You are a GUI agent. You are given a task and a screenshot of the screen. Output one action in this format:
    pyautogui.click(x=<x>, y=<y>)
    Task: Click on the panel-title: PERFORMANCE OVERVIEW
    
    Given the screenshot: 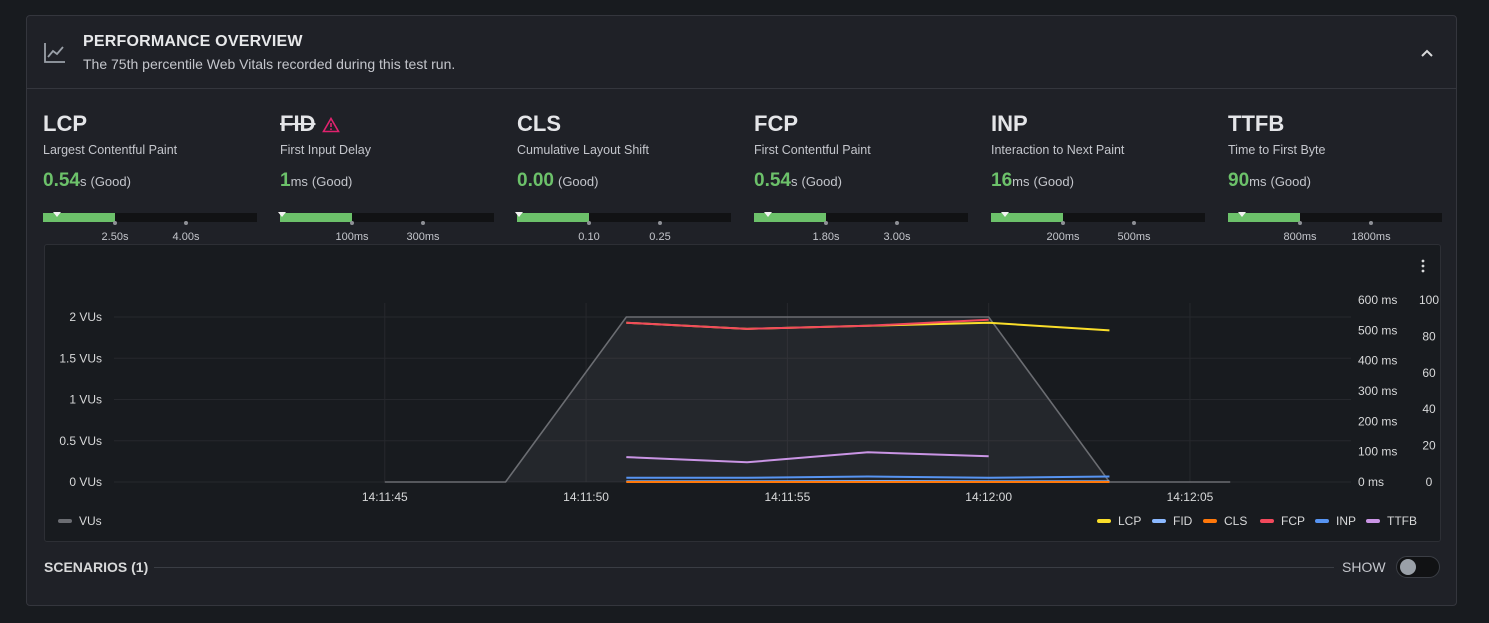 What is the action you would take?
    pyautogui.click(x=193, y=41)
    